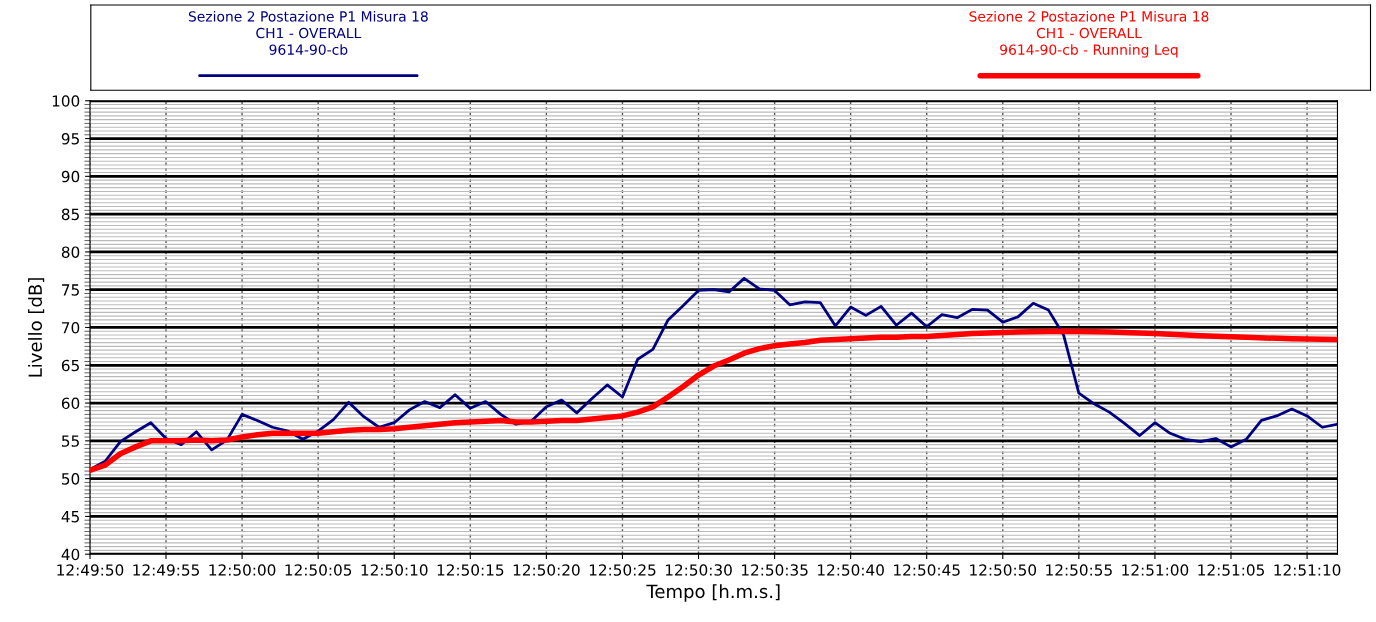 The height and width of the screenshot is (622, 1376). Describe the element at coordinates (70, 365) in the screenshot. I see `y-tick-label: 65` at that location.